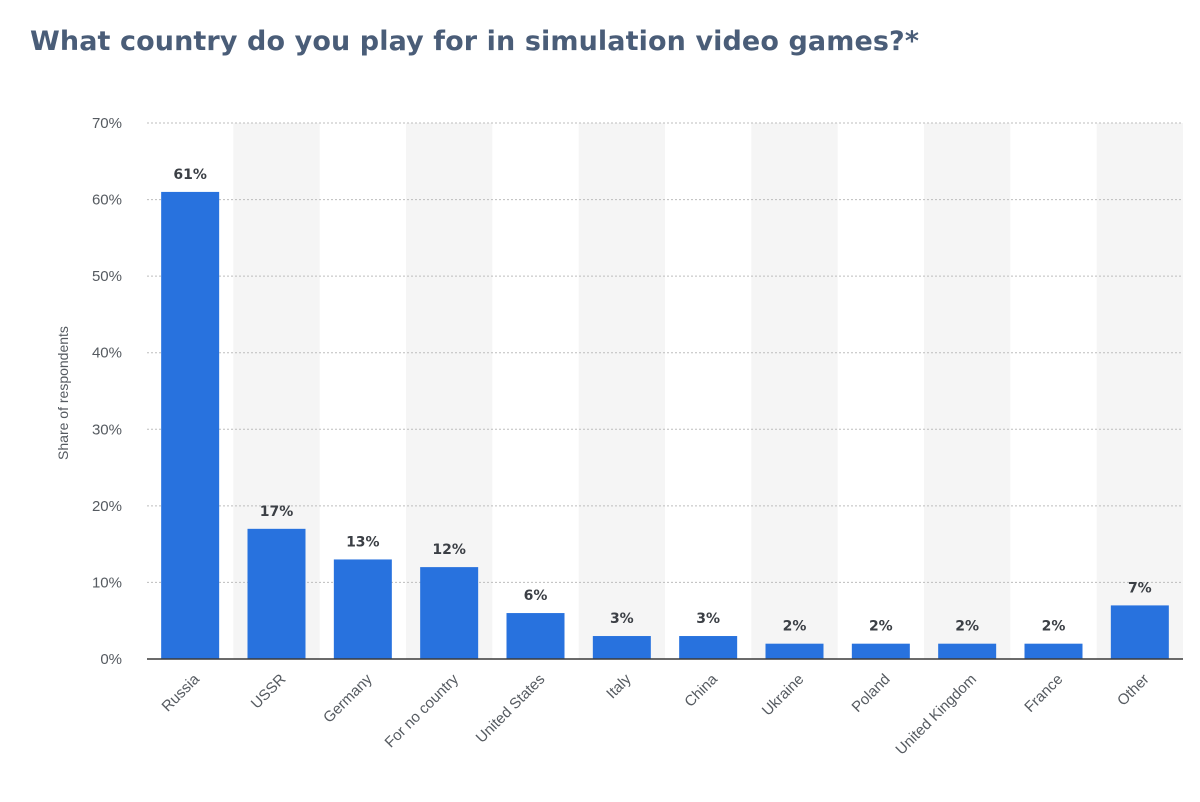  Describe the element at coordinates (363, 542) in the screenshot. I see `data-label: 13%` at that location.